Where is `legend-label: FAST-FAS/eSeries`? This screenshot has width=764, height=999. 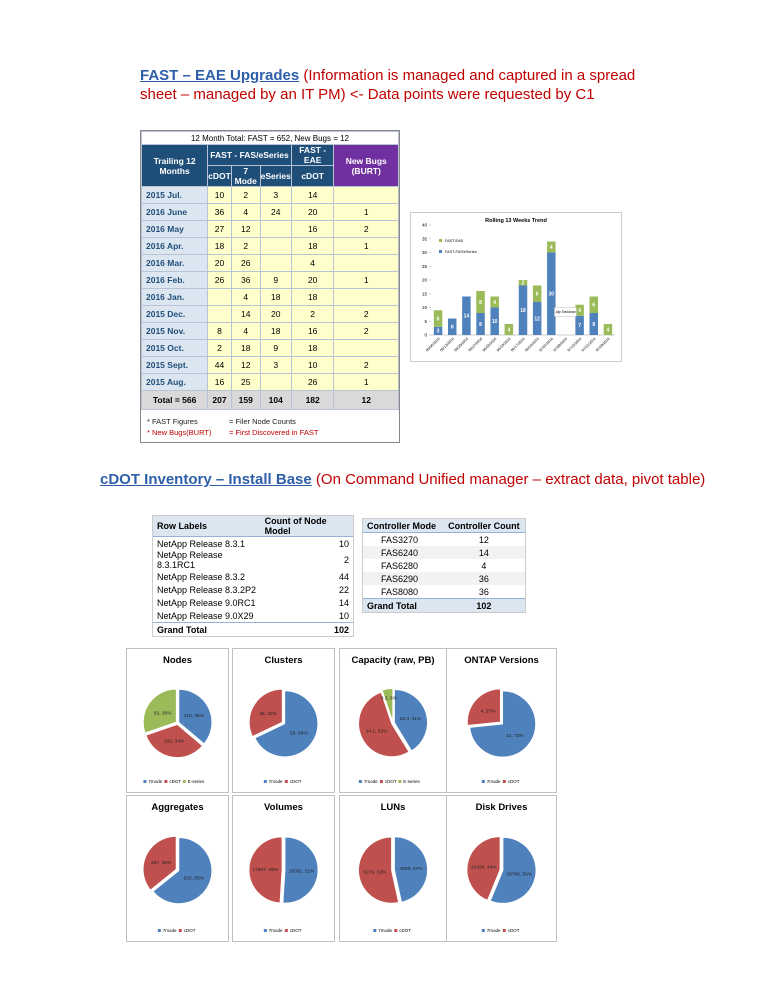 legend-label: FAST-FAS/eSeries is located at coordinates (461, 252).